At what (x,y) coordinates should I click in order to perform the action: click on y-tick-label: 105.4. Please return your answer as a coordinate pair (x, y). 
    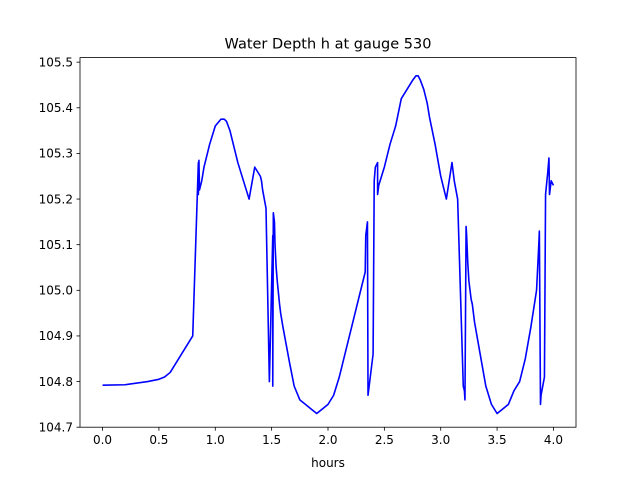
    Looking at the image, I should click on (56, 108).